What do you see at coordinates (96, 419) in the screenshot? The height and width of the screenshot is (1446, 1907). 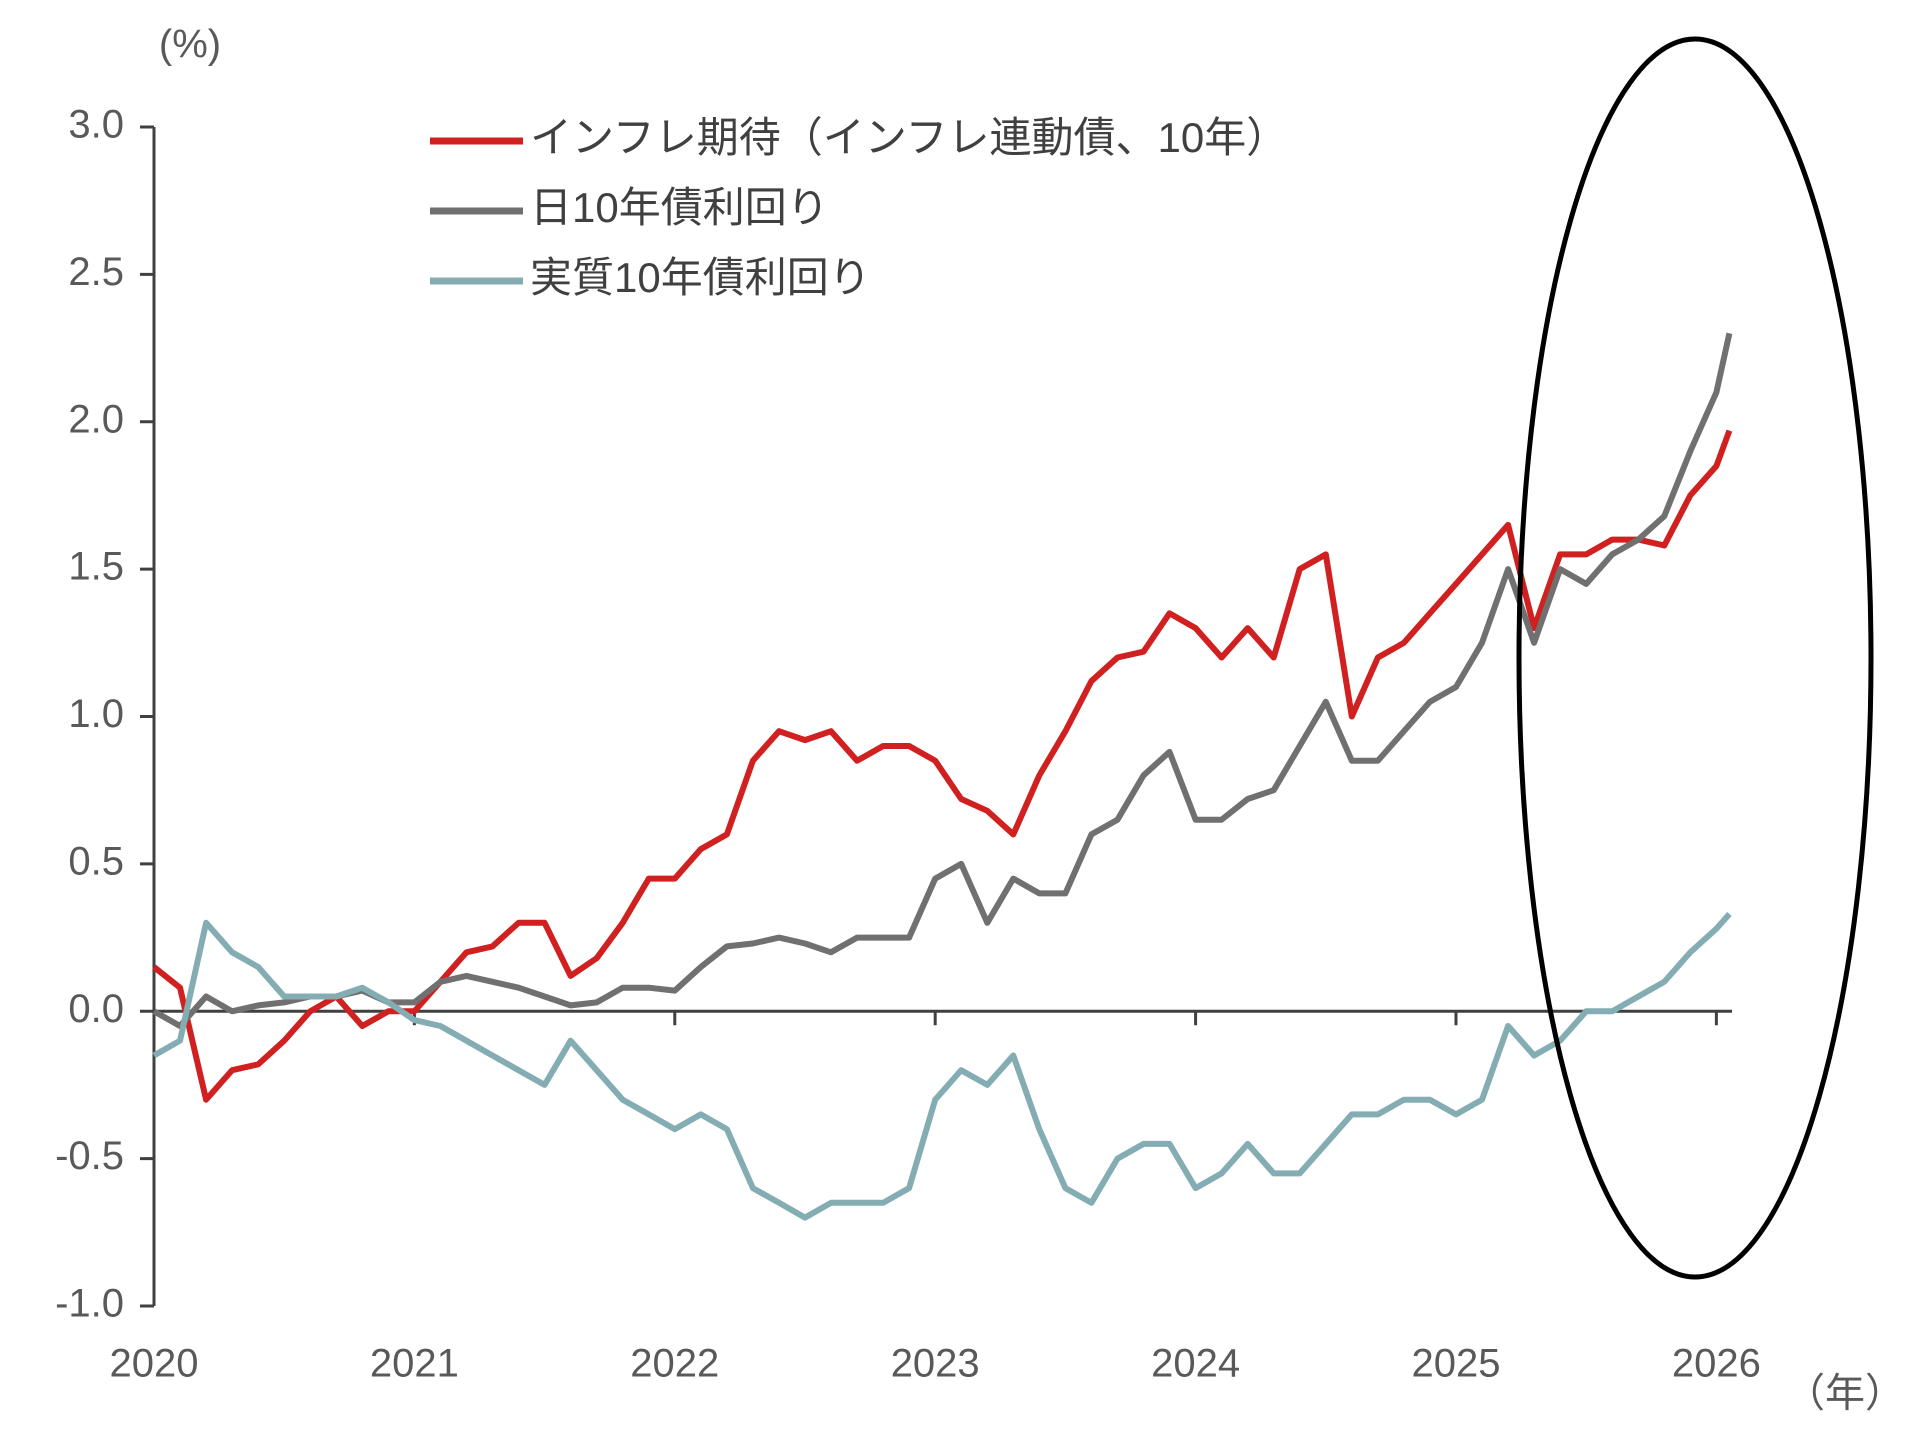 I see `y-tick-label: 2.0` at bounding box center [96, 419].